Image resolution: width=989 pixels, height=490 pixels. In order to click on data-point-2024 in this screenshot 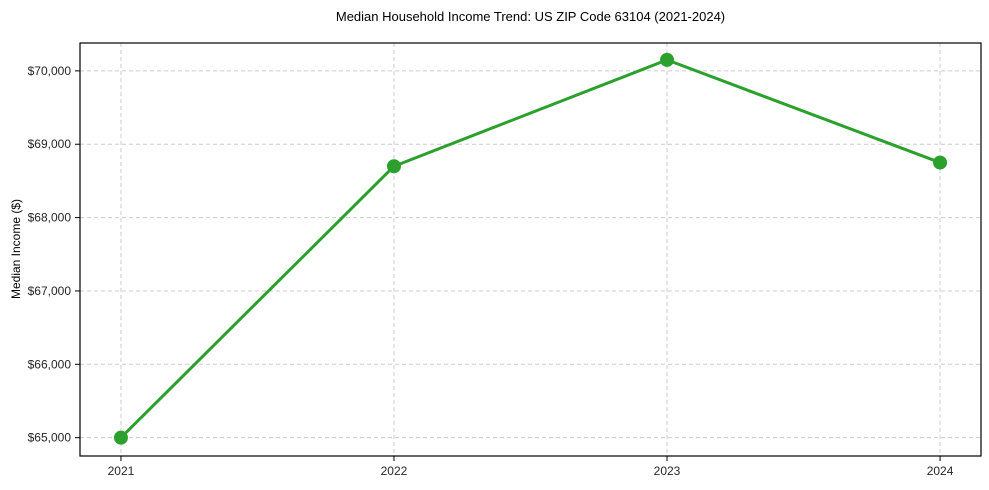, I will do `click(940, 162)`.